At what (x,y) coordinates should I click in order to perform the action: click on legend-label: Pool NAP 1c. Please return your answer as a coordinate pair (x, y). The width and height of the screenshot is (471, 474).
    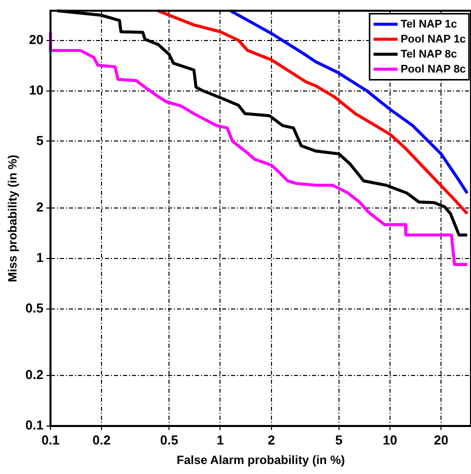
    Looking at the image, I should click on (433, 39).